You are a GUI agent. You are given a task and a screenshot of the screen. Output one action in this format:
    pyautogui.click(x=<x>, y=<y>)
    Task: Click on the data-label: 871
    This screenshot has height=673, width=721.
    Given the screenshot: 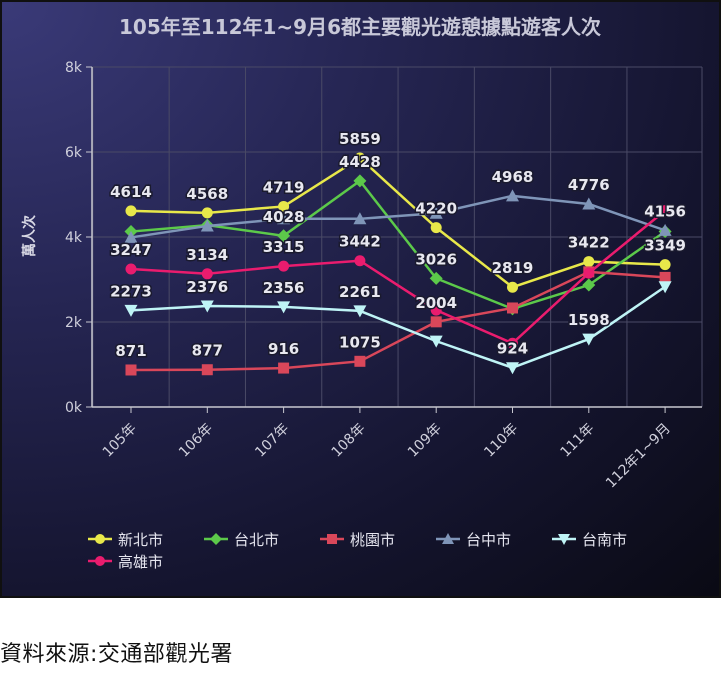 What is the action you would take?
    pyautogui.click(x=130, y=351)
    